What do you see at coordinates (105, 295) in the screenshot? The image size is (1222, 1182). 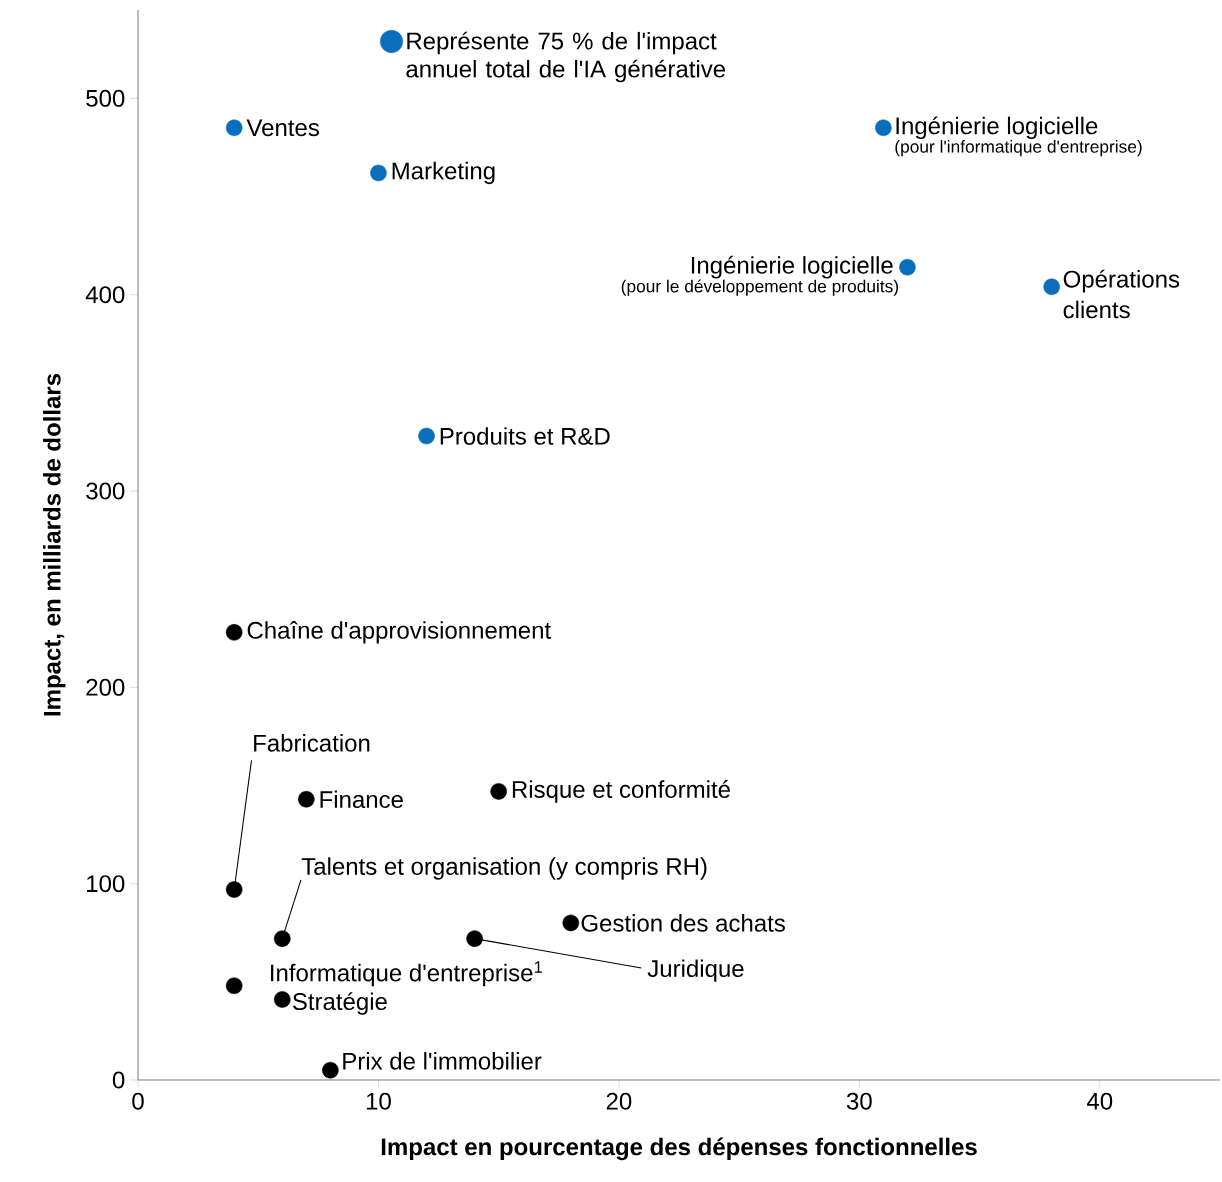 I see `y-tick-label: 400` at bounding box center [105, 295].